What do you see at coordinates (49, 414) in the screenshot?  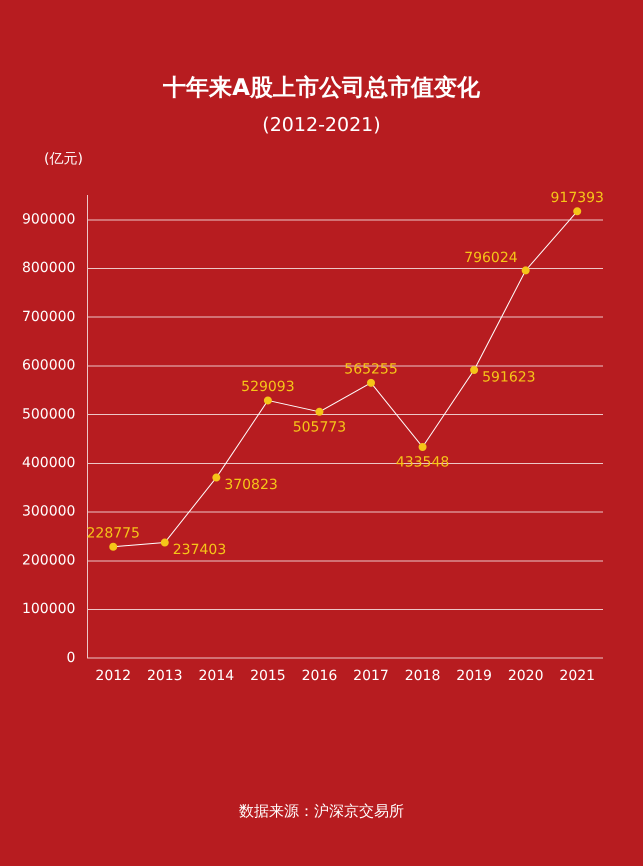 I see `y-tick-label: 500000` at bounding box center [49, 414].